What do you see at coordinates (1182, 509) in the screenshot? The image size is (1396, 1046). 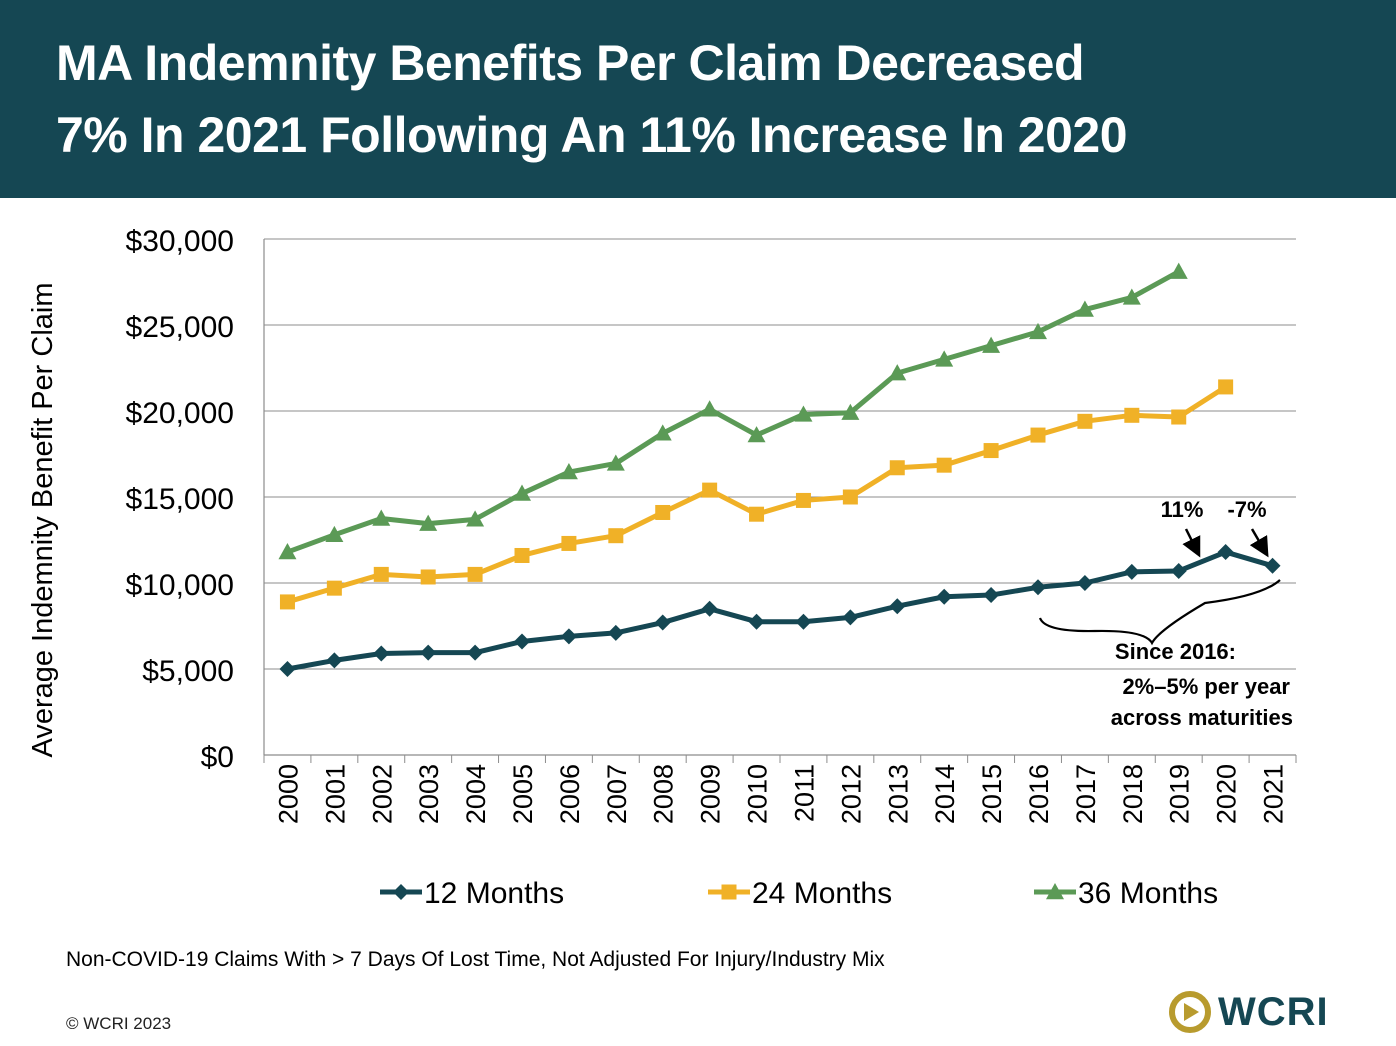 I see `annotation-11pct: 11%` at bounding box center [1182, 509].